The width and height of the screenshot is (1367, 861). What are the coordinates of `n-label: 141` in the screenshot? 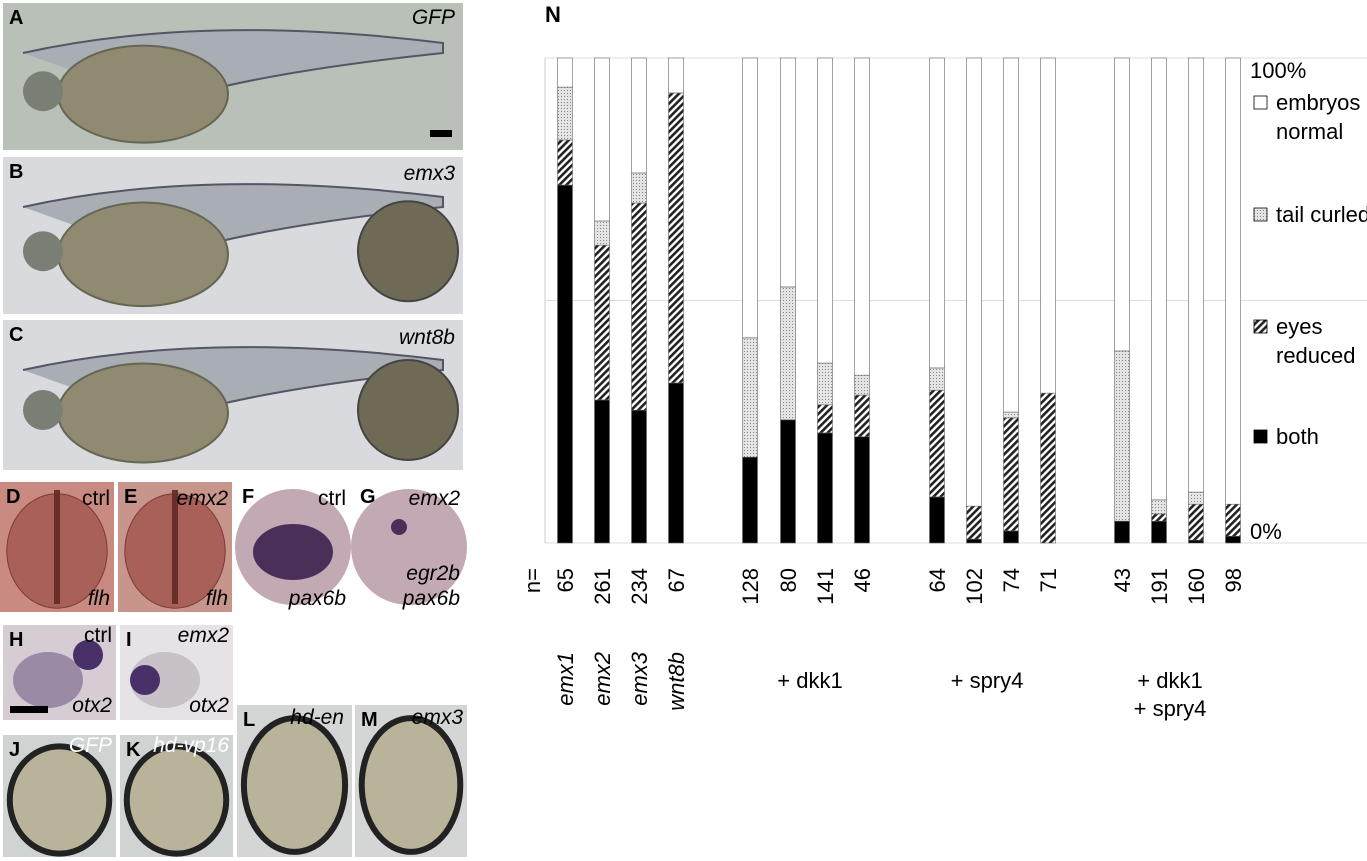 It's located at (825, 586).